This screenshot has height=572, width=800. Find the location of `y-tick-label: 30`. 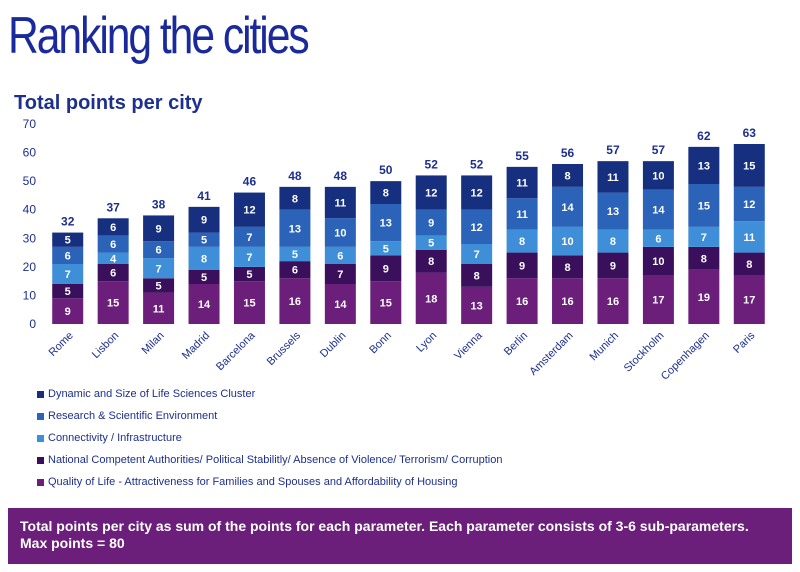

y-tick-label: 30 is located at coordinates (30, 238).